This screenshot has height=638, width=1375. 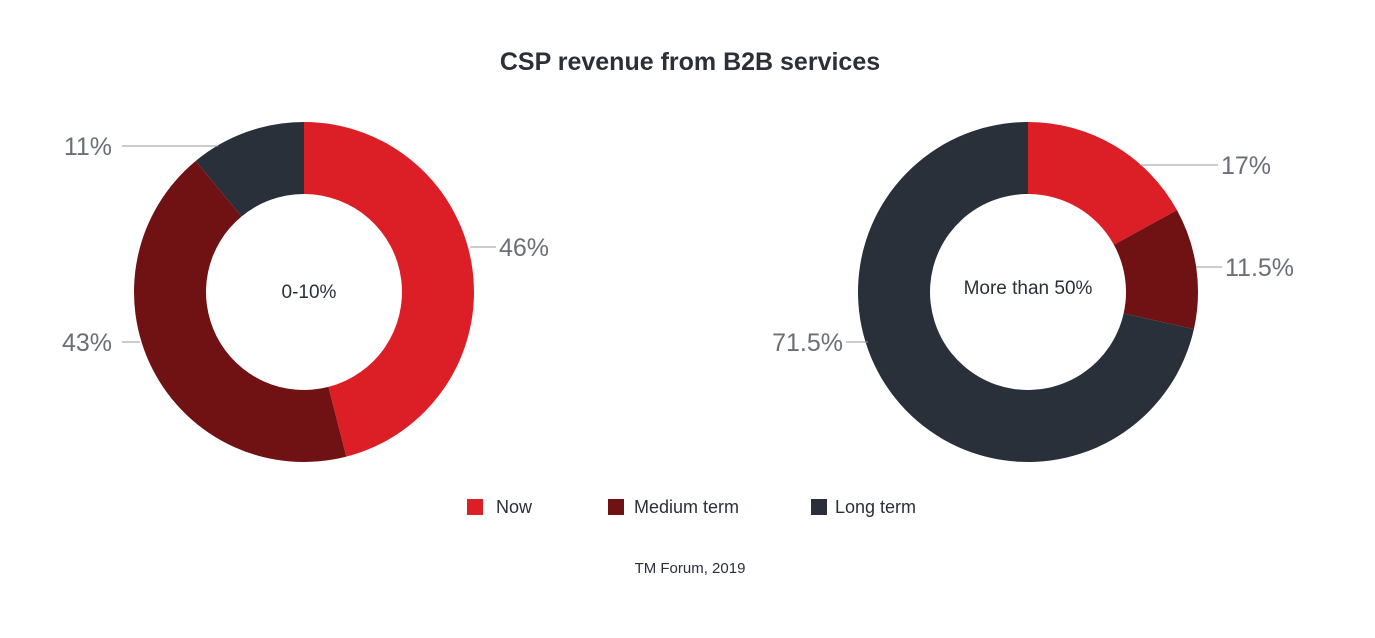 I want to click on donut-slice-left-now, so click(x=389, y=289).